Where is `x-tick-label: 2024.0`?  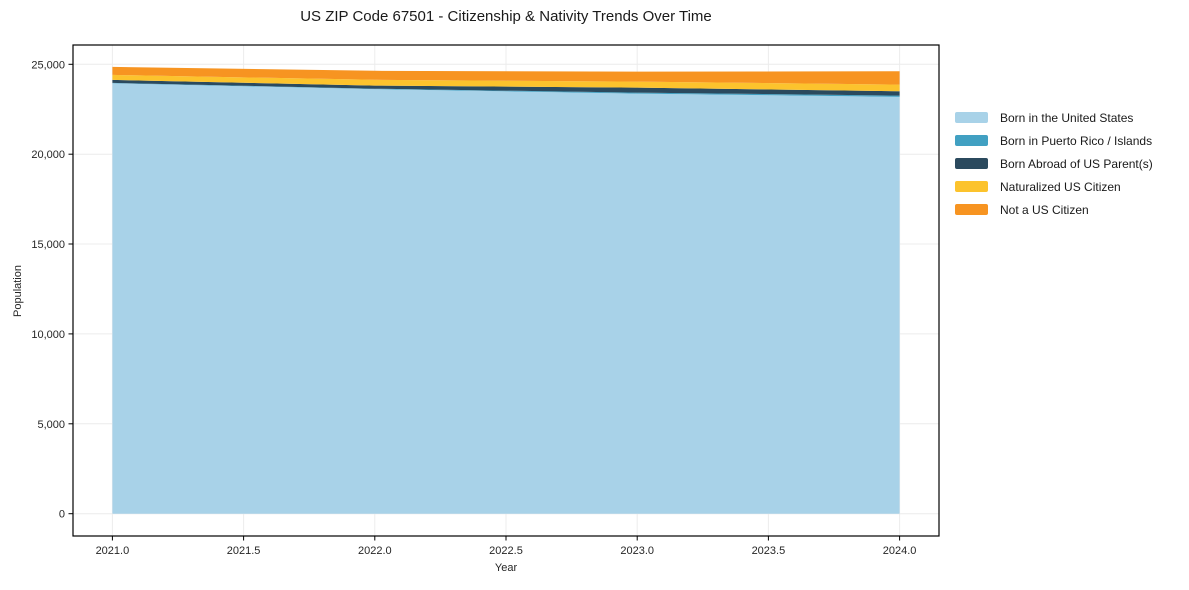
x-tick-label: 2024.0 is located at coordinates (900, 551).